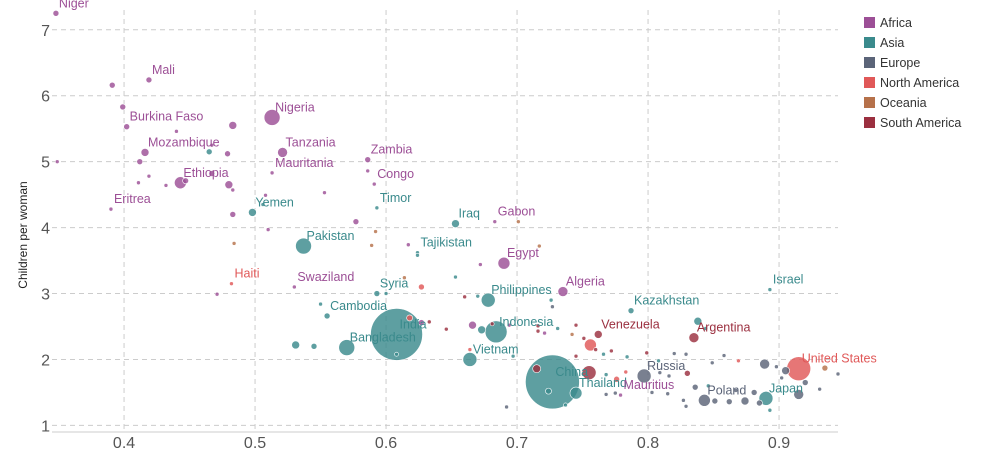 Image resolution: width=984 pixels, height=460 pixels. Describe the element at coordinates (900, 63) in the screenshot. I see `legend-label: Europe` at that location.